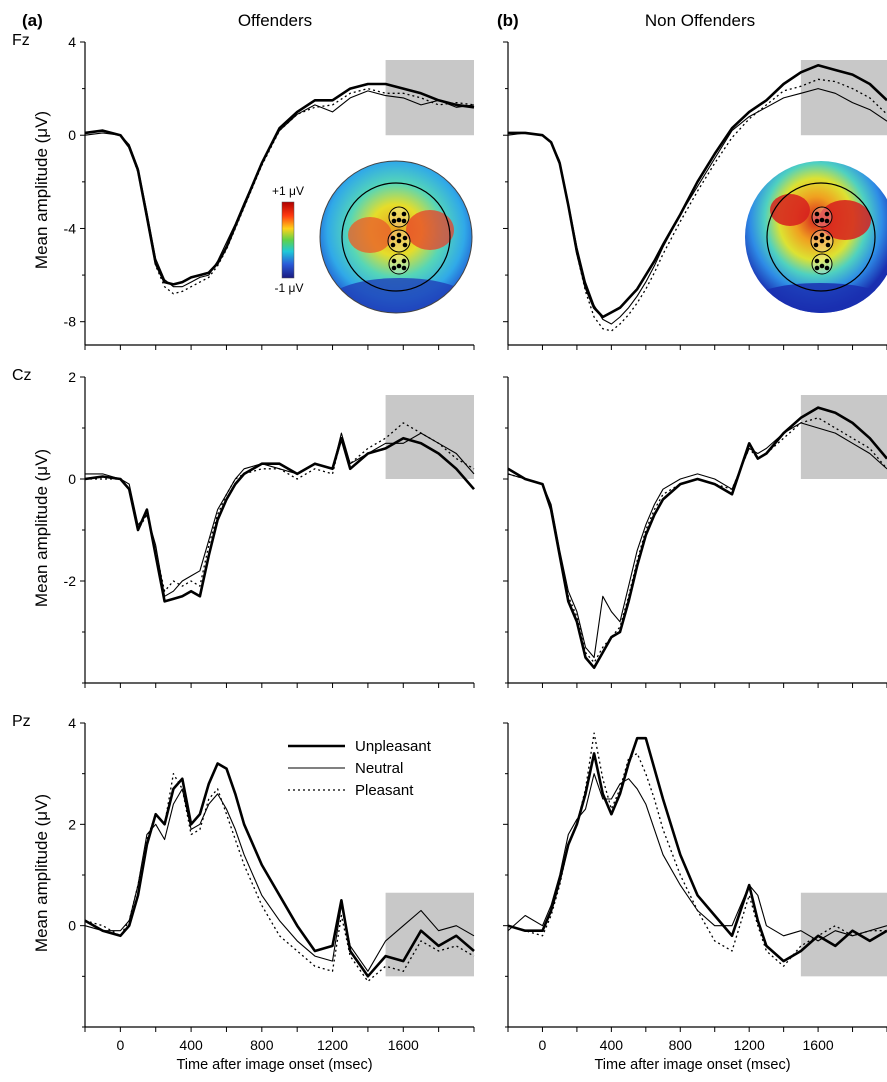  Describe the element at coordinates (384, 790) in the screenshot. I see `legend-label-pleasant: Pleasant` at that location.